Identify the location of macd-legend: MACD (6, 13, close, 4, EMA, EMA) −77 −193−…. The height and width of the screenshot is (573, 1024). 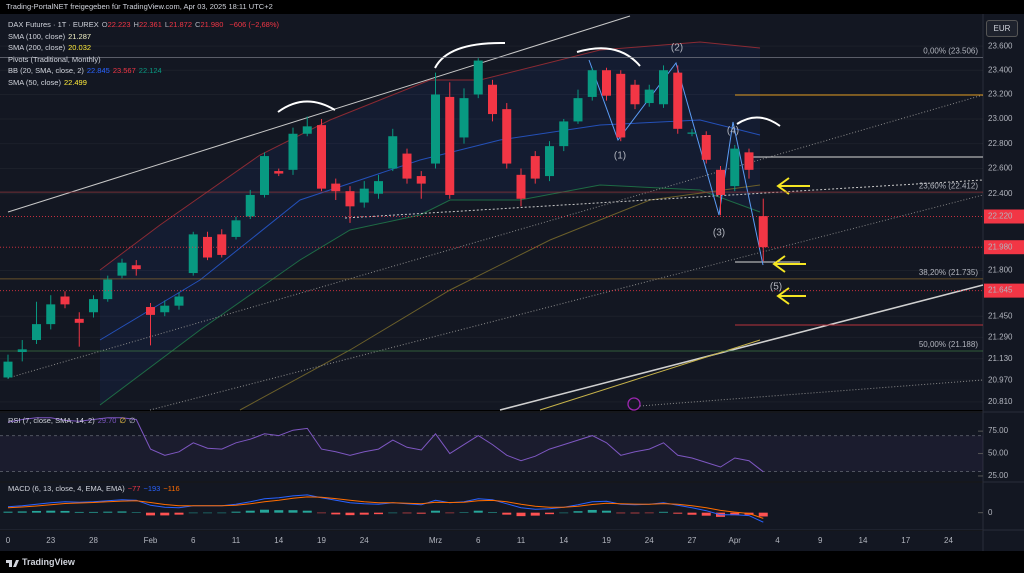
(97, 489).